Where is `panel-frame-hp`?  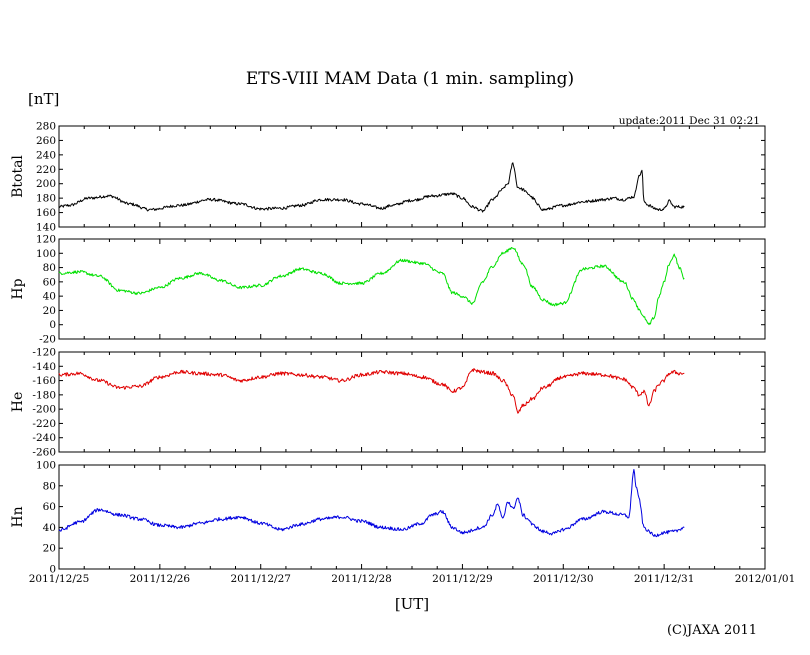 panel-frame-hp is located at coordinates (412, 289).